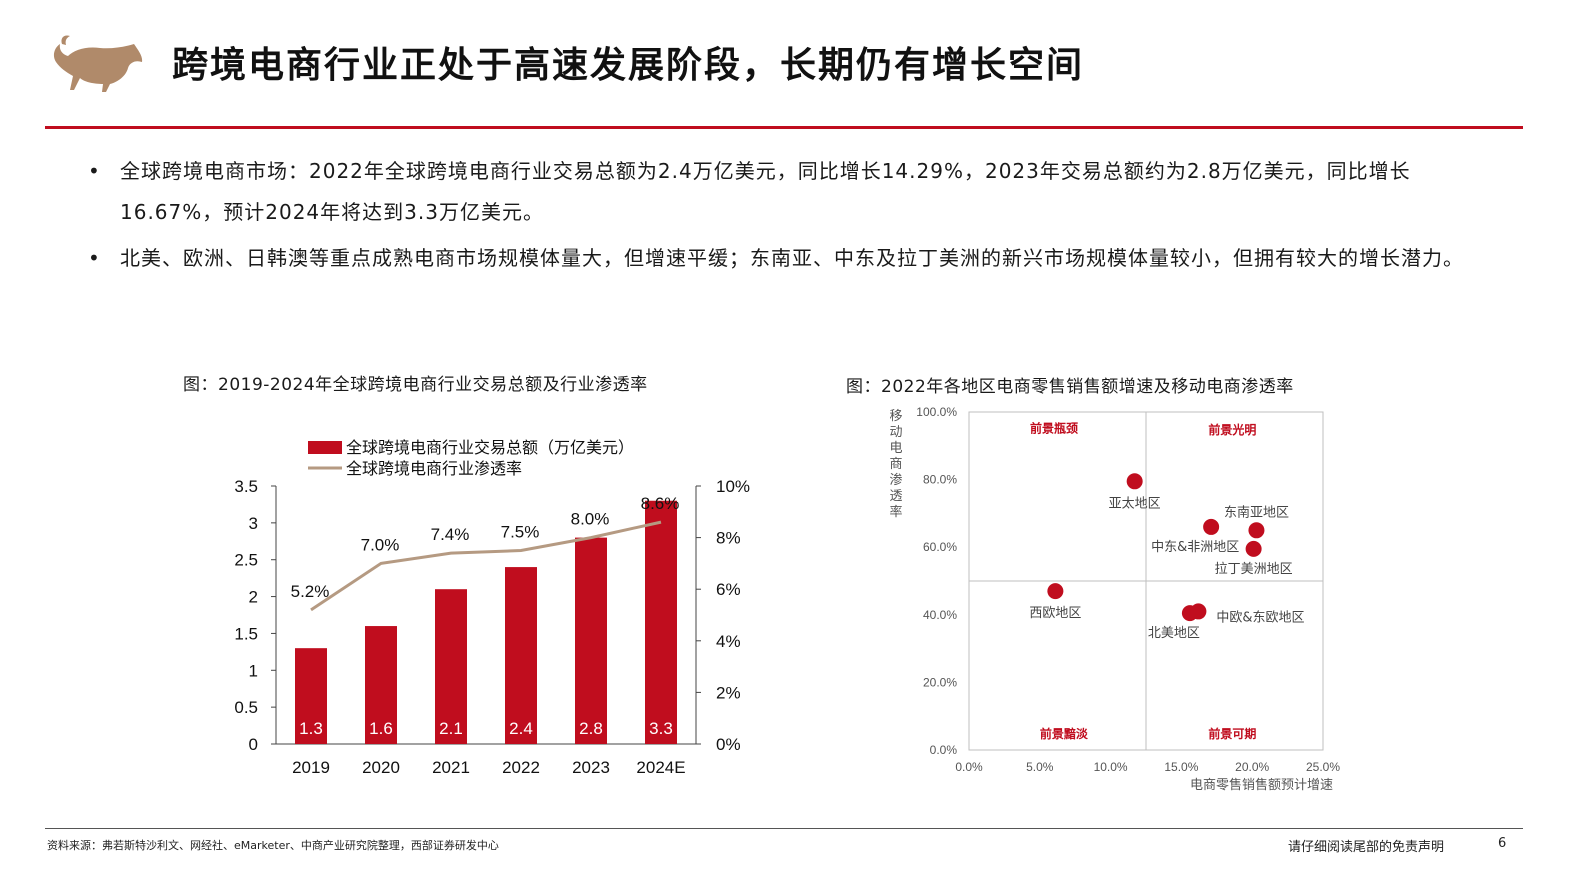  I want to click on bull-logo-icon, so click(98, 63).